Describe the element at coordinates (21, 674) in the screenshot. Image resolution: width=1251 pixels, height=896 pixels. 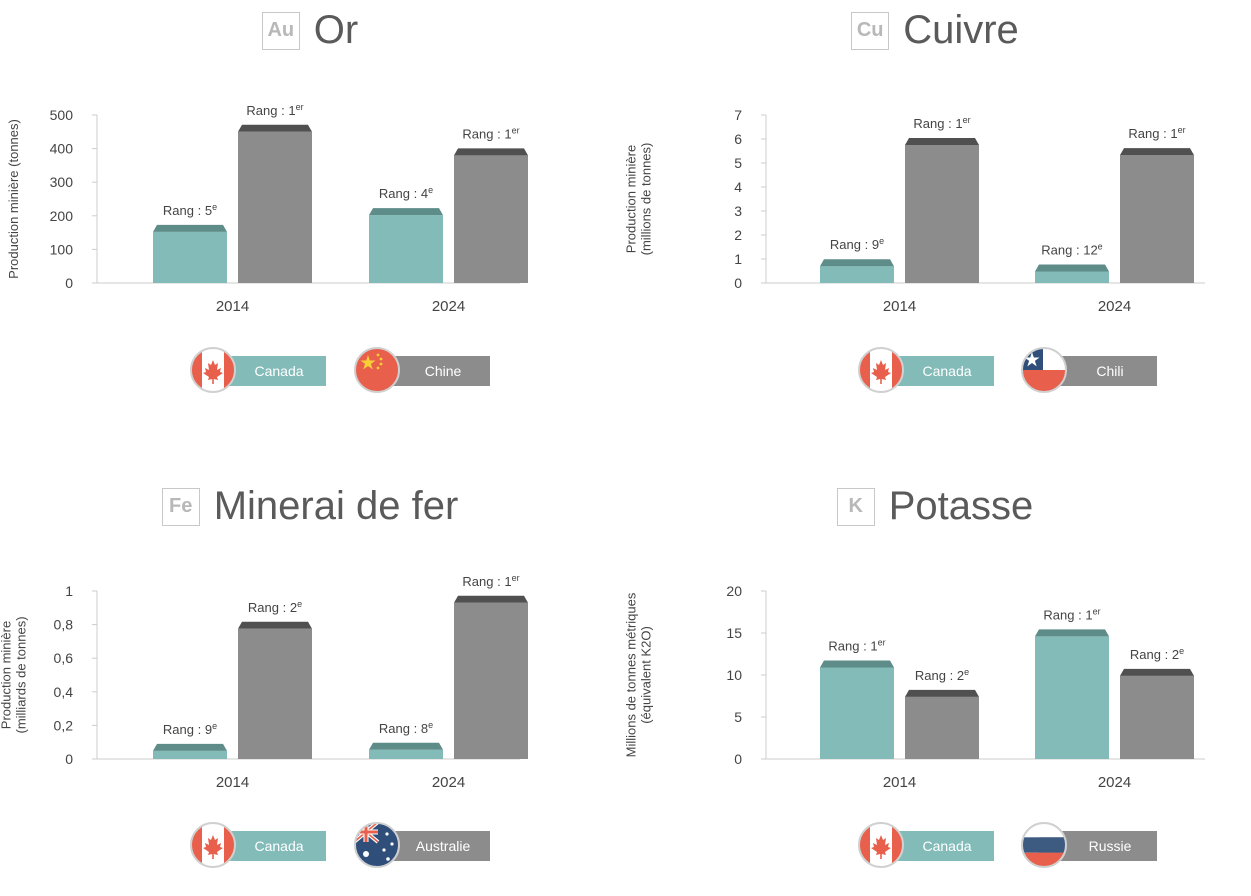
I see `y-axis-label: (milliards de tonnes)` at that location.